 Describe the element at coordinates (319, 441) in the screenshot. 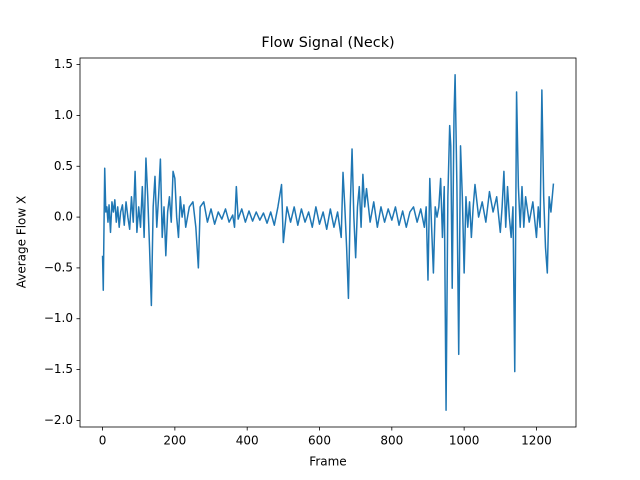

I see `x-tick-label: 600` at that location.